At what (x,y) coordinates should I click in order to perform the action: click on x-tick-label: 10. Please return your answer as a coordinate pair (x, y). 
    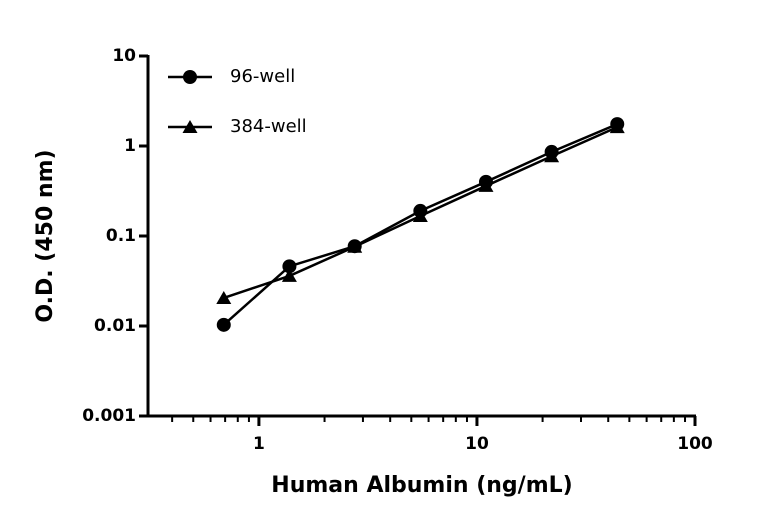
    Looking at the image, I should click on (477, 444).